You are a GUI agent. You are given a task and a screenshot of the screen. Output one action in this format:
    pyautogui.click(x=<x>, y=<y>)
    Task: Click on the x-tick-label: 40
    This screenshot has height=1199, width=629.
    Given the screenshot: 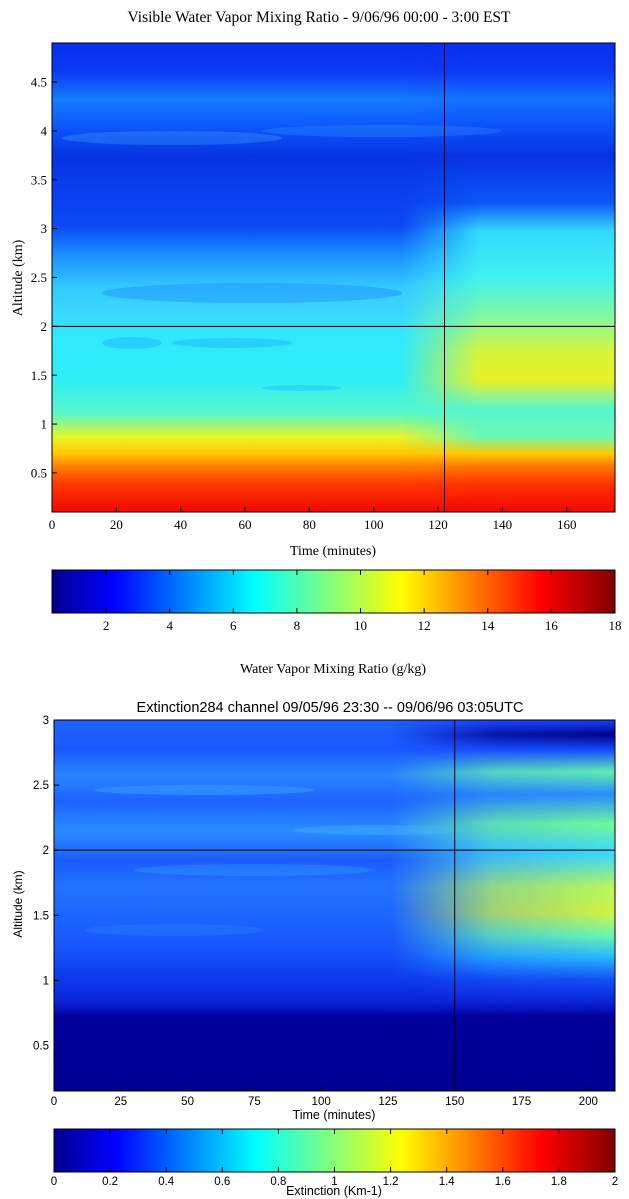 What is the action you would take?
    pyautogui.click(x=180, y=524)
    